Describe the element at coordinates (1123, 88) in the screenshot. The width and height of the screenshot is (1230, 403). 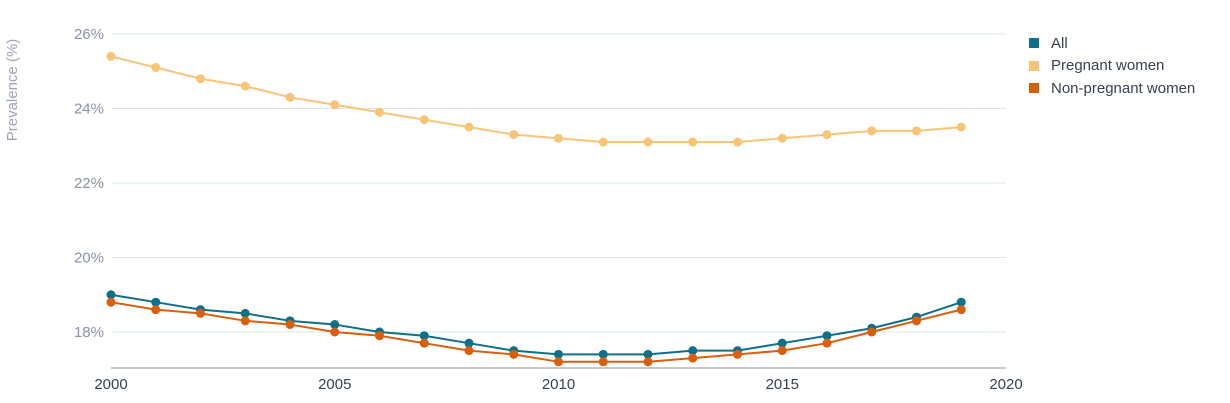
I see `legend-label: Non-pregnant women` at that location.